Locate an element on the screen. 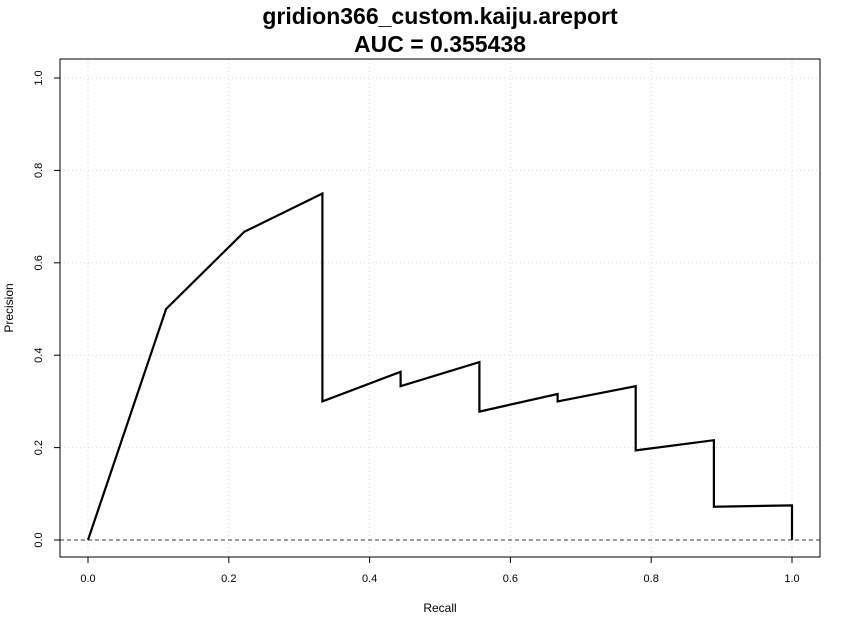  y-tick-label: 0.0 is located at coordinates (39, 539).